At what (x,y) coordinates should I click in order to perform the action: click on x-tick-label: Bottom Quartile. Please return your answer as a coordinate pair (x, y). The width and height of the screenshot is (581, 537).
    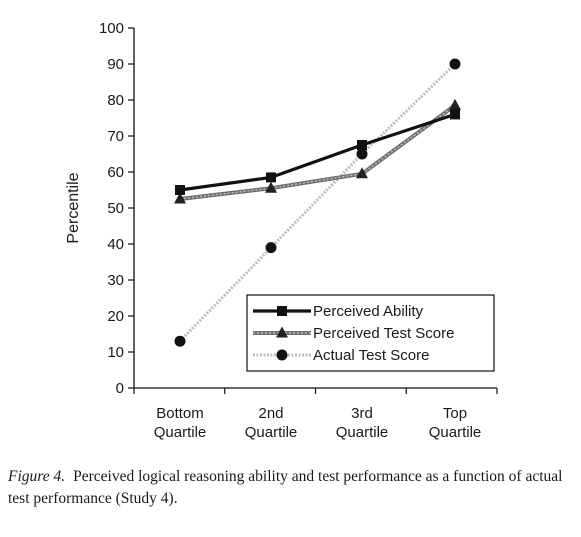
    Looking at the image, I should click on (180, 423).